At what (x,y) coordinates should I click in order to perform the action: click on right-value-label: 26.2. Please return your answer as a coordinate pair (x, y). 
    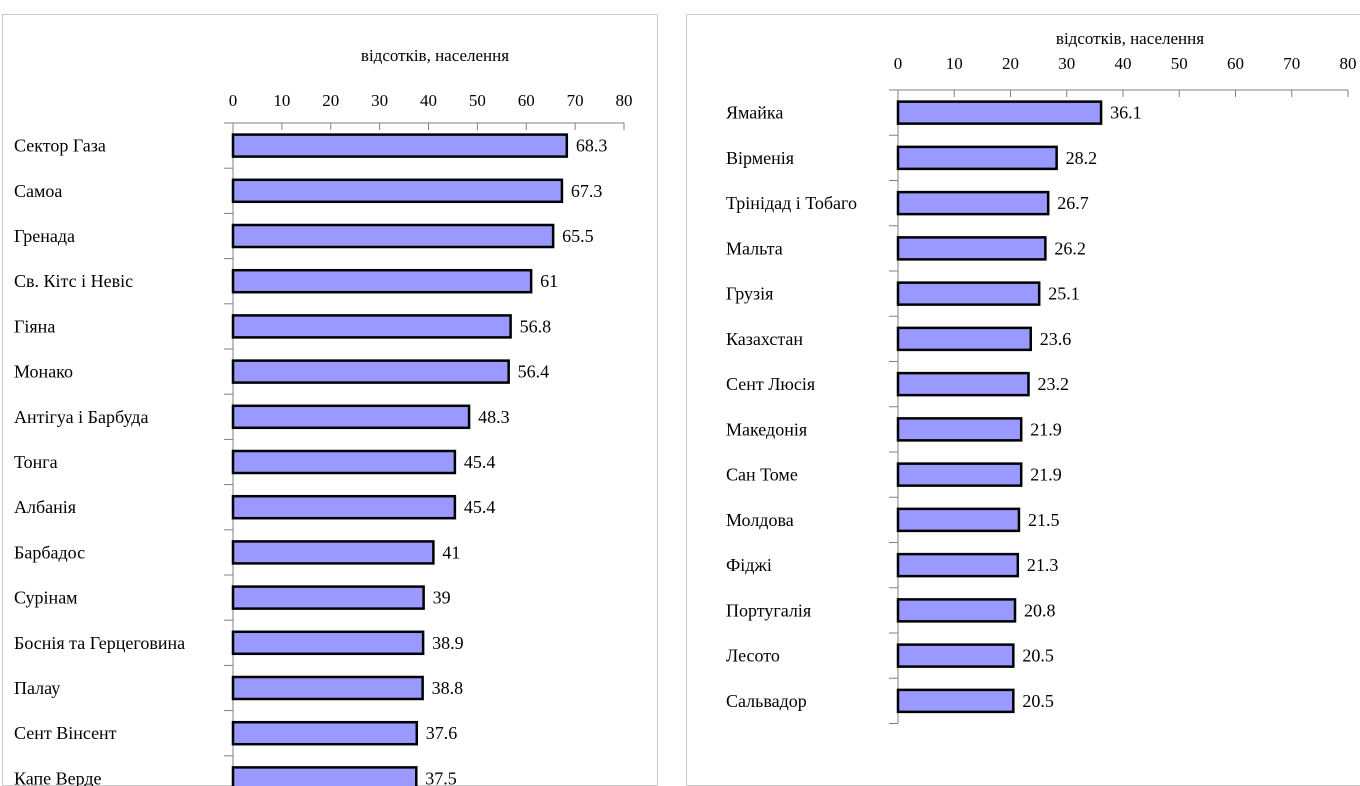
    Looking at the image, I should click on (1070, 248).